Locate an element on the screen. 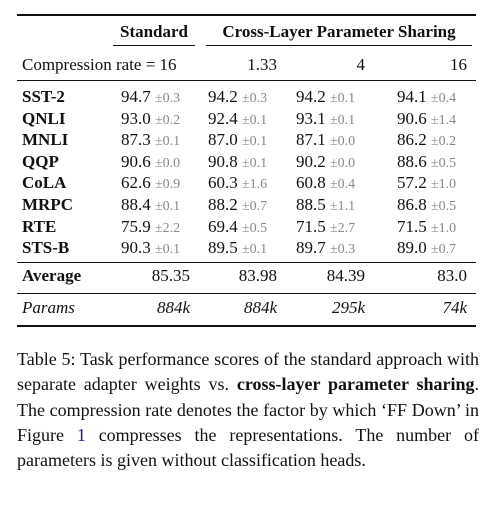 This screenshot has width=501, height=523. header: Cross-Layer Parameter Sharing is located at coordinates (339, 31).